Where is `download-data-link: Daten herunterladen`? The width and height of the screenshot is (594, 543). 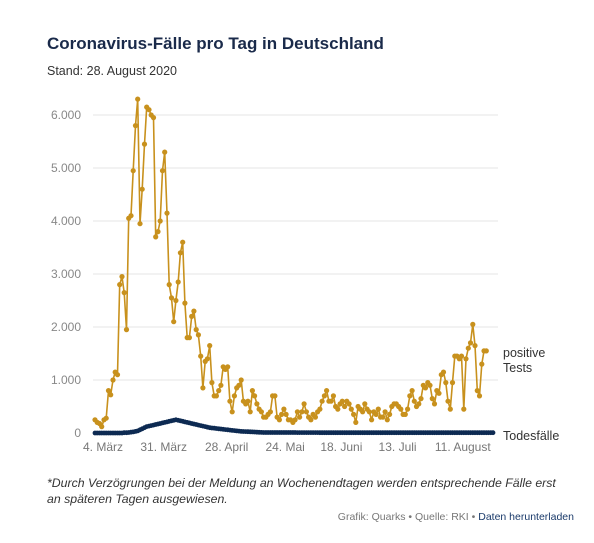 download-data-link: Daten herunterladen is located at coordinates (526, 517).